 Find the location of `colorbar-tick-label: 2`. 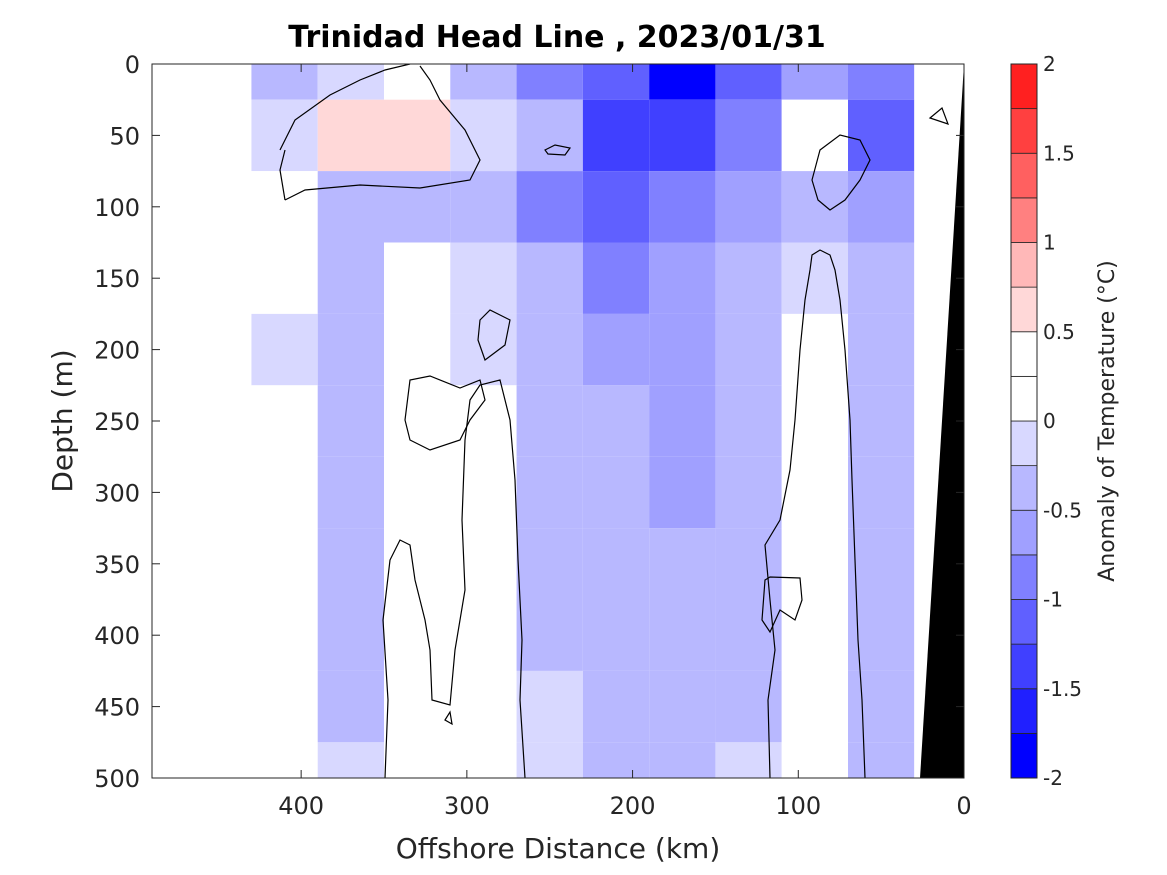

colorbar-tick-label: 2 is located at coordinates (1049, 64).